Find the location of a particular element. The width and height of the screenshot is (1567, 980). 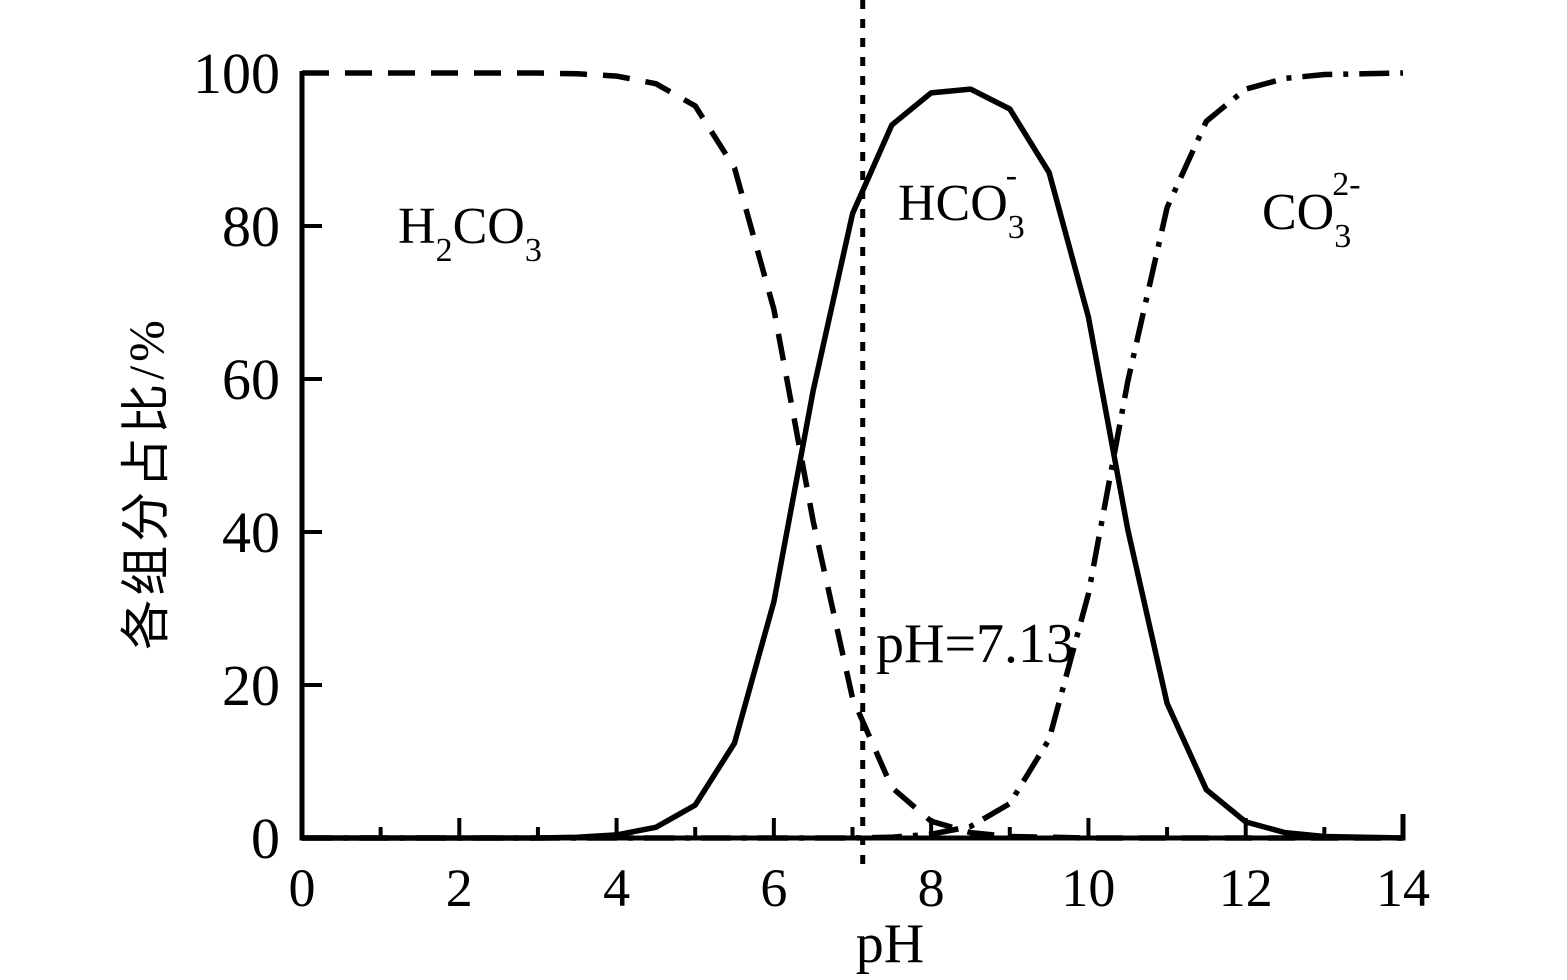

y-tick-label: 0 is located at coordinates (265, 838).